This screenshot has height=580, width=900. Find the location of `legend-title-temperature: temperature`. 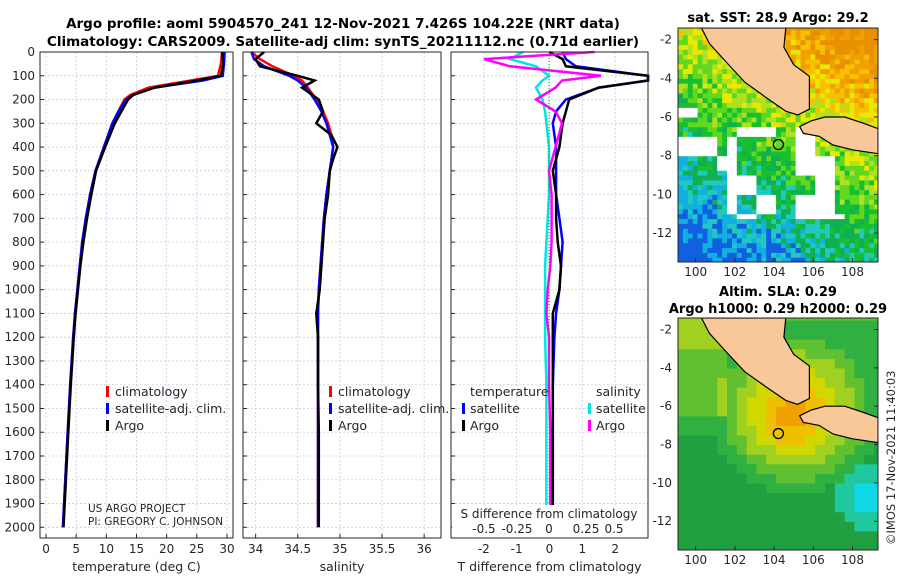

legend-title-temperature: temperature is located at coordinates (509, 391).